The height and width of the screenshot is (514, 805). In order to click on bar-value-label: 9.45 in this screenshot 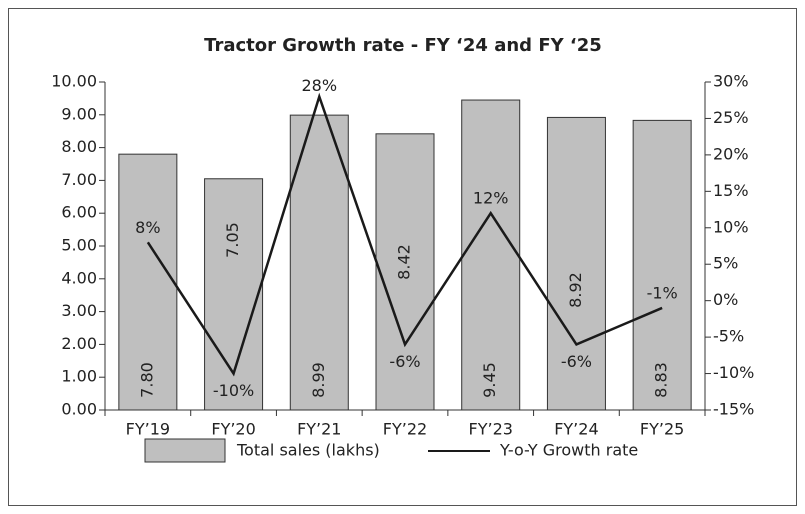, I will do `click(489, 380)`.